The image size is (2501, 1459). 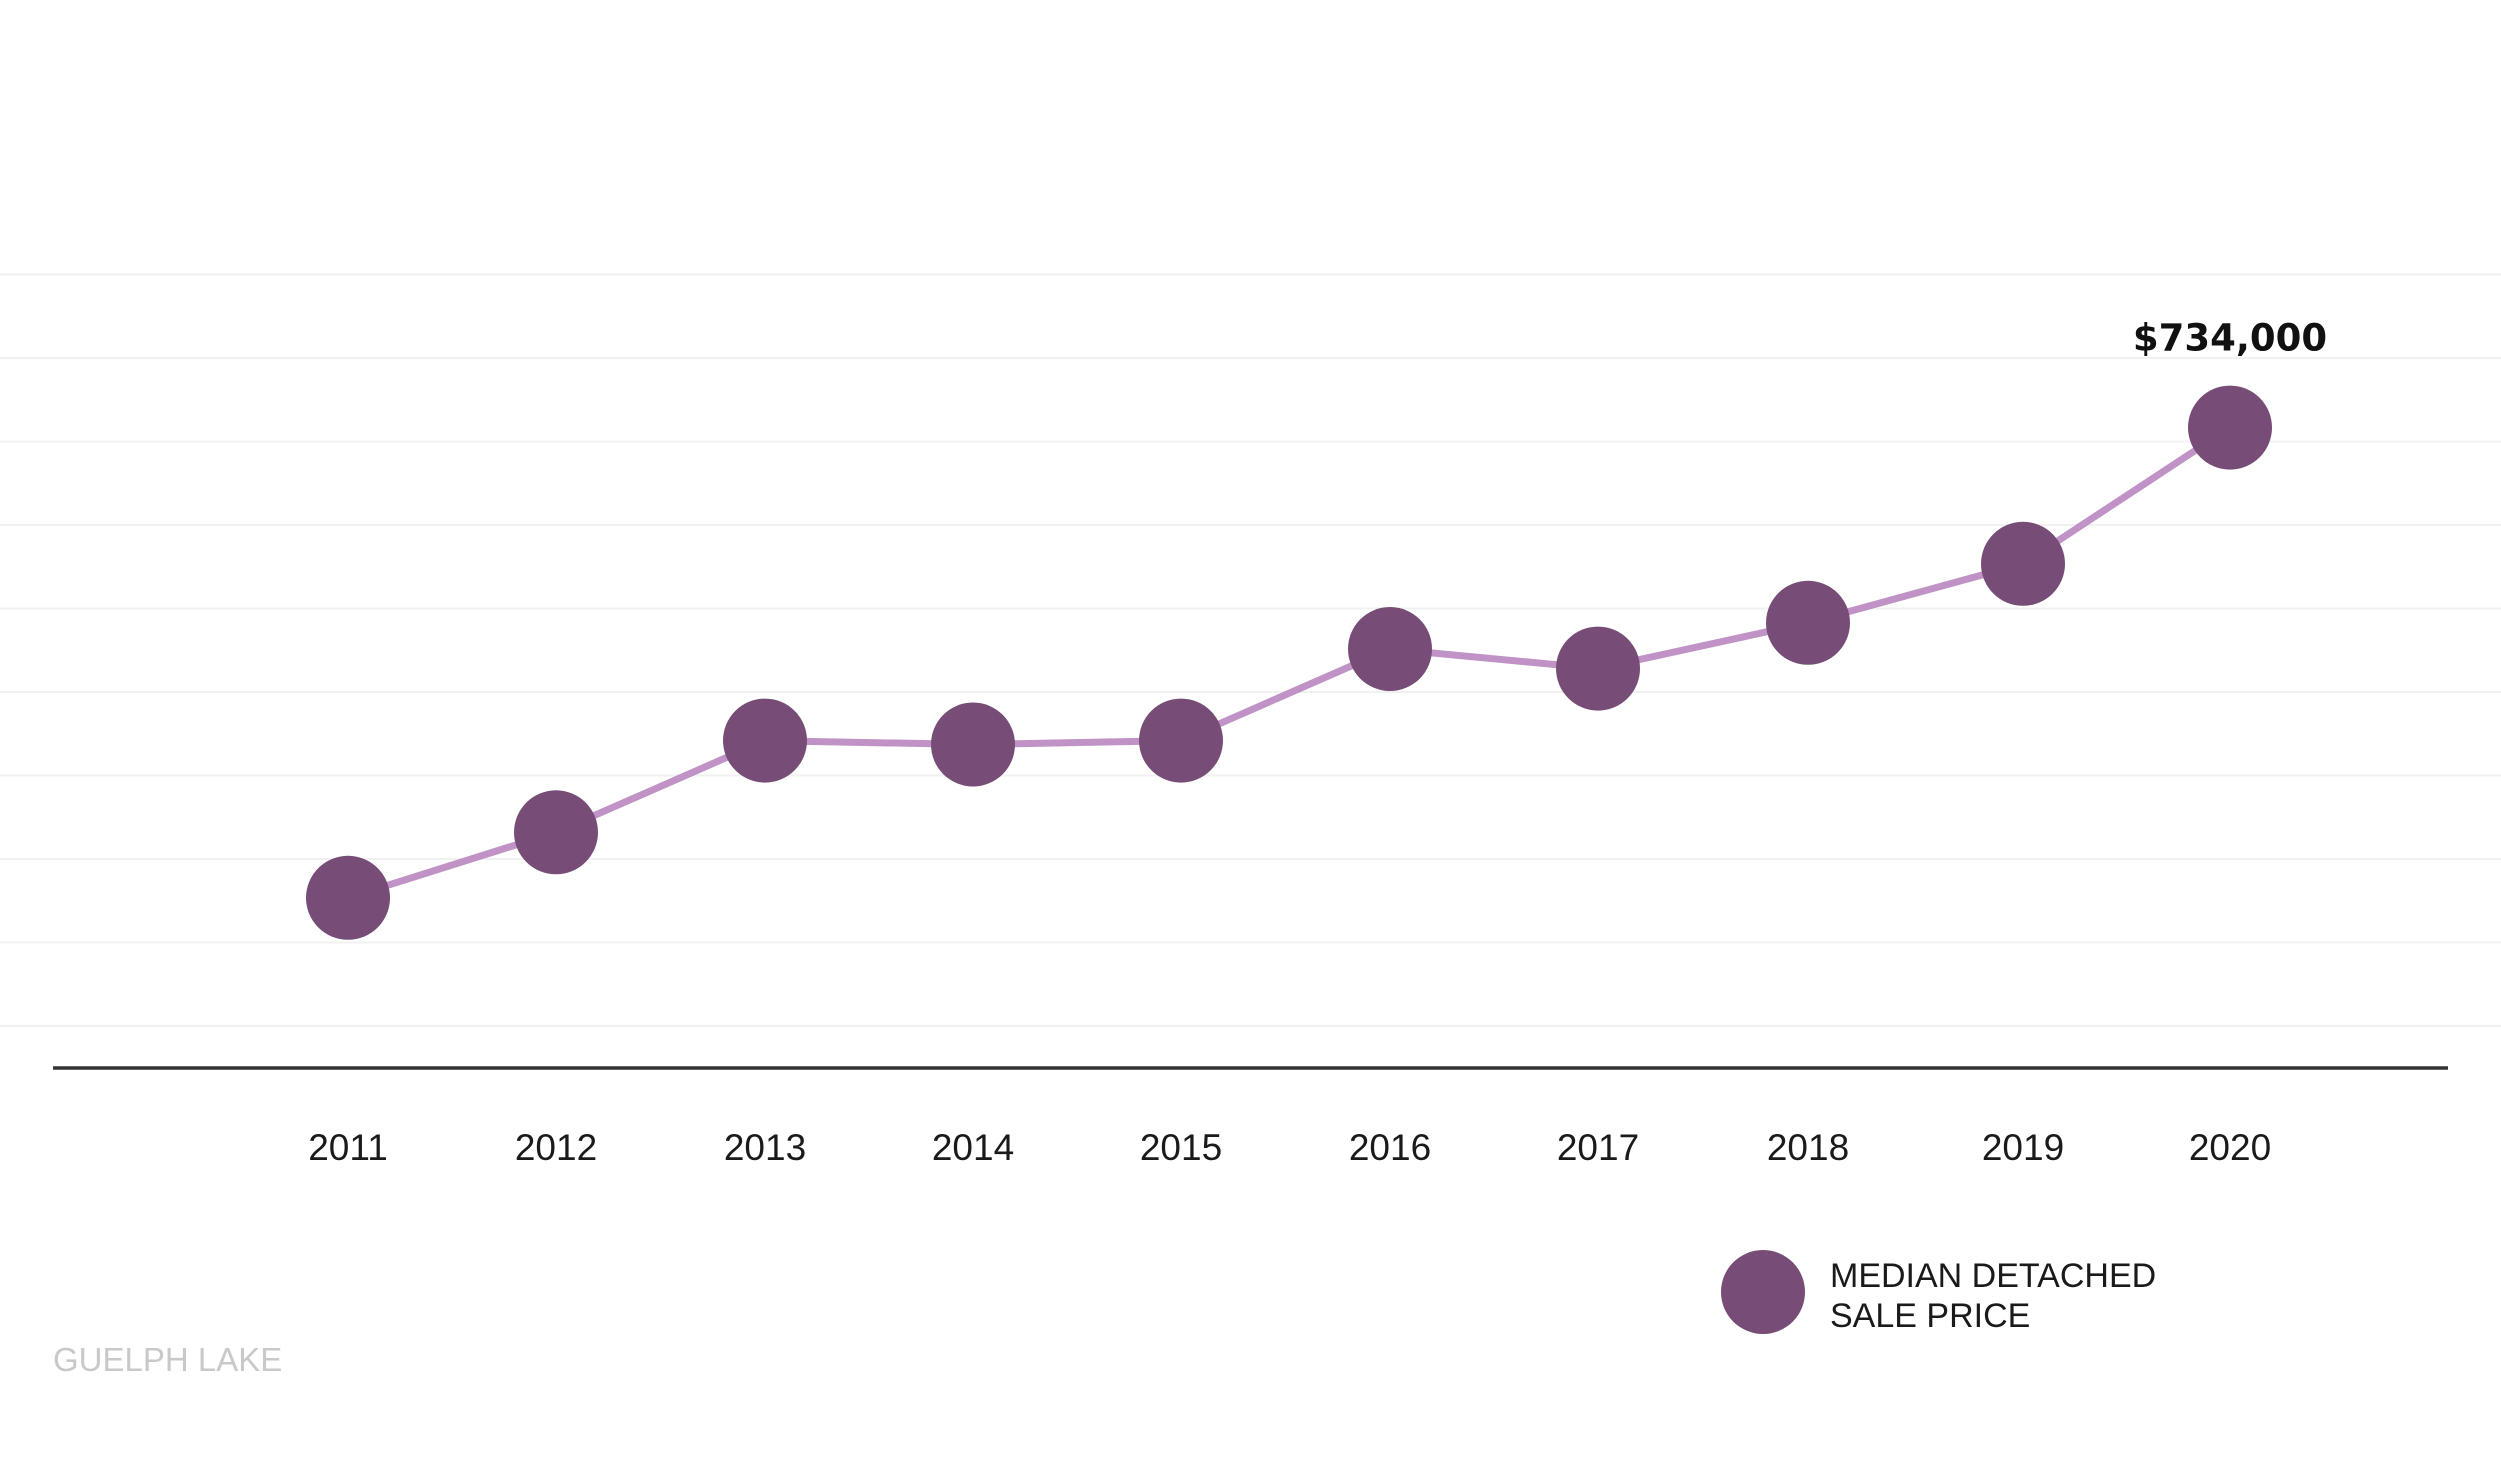 I want to click on data-labels: $734,000, so click(x=2230, y=338).